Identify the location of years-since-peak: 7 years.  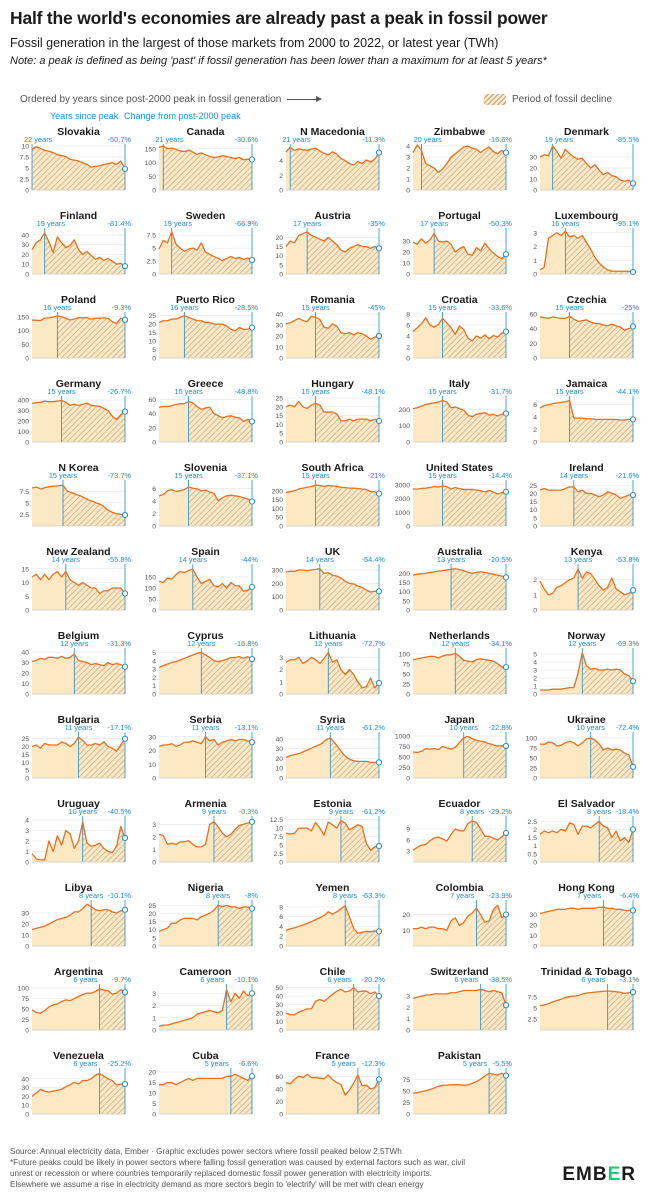
(589, 895).